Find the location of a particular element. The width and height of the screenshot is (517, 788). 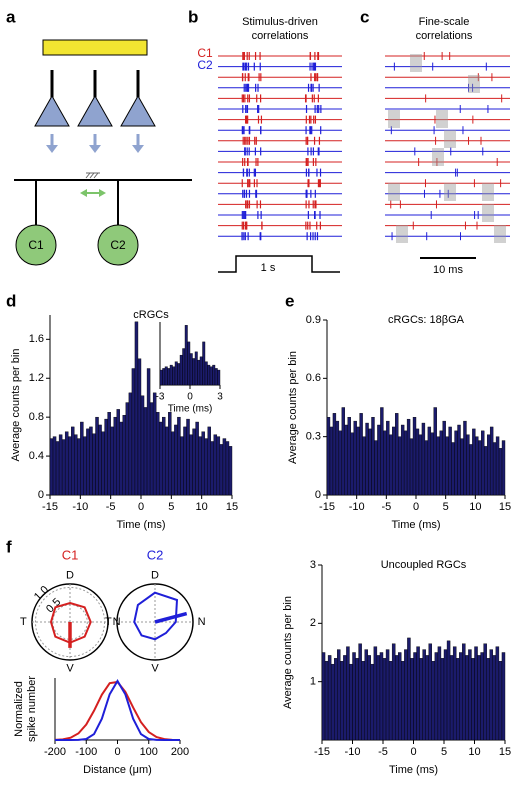

panel-title: Fine-scale is located at coordinates (444, 22).